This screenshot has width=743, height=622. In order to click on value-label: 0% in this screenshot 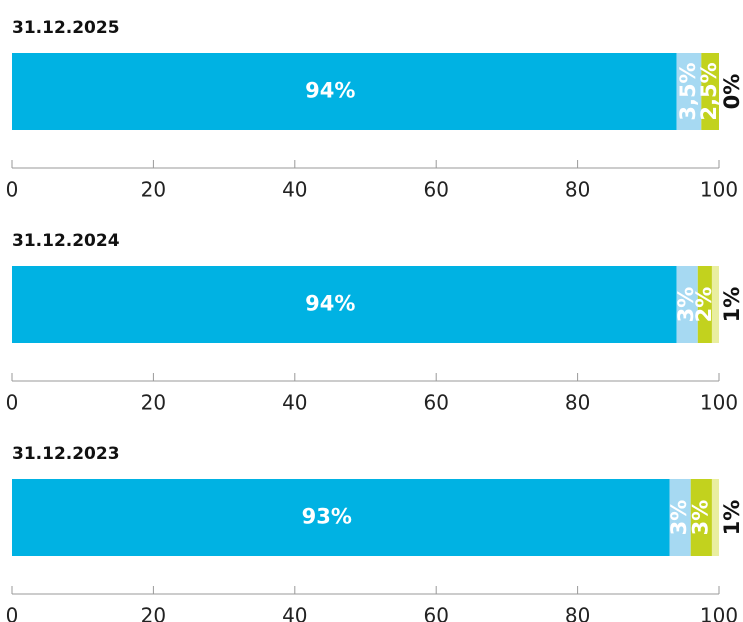, I will do `click(731, 92)`.